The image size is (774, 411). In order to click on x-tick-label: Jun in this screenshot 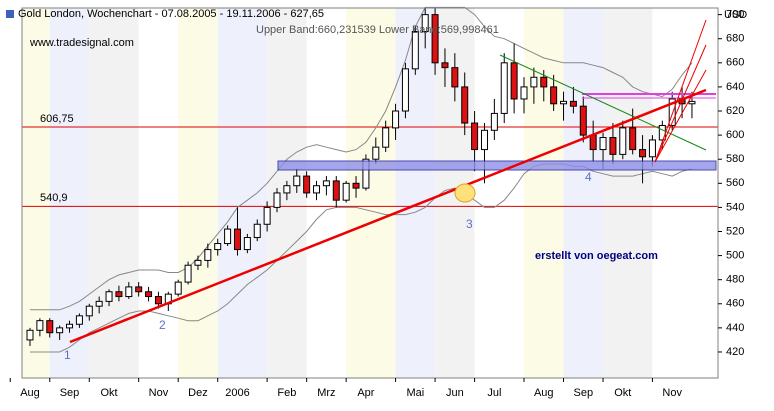, I will do `click(455, 393)`.